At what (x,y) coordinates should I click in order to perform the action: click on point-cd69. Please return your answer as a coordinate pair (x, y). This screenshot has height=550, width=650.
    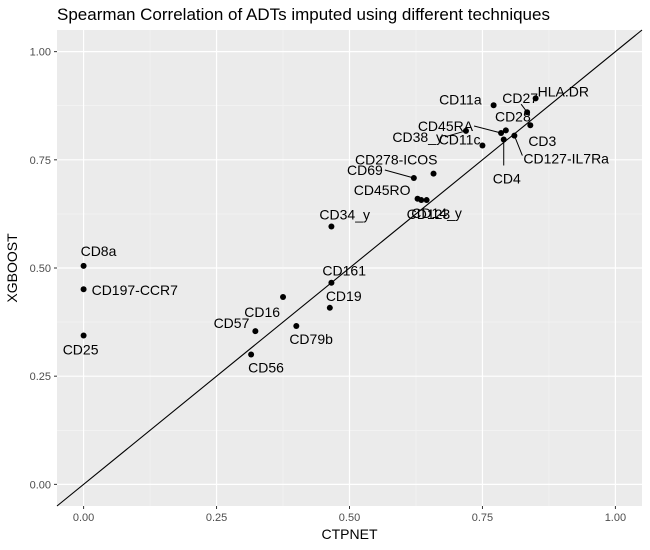
    Looking at the image, I should click on (413, 177).